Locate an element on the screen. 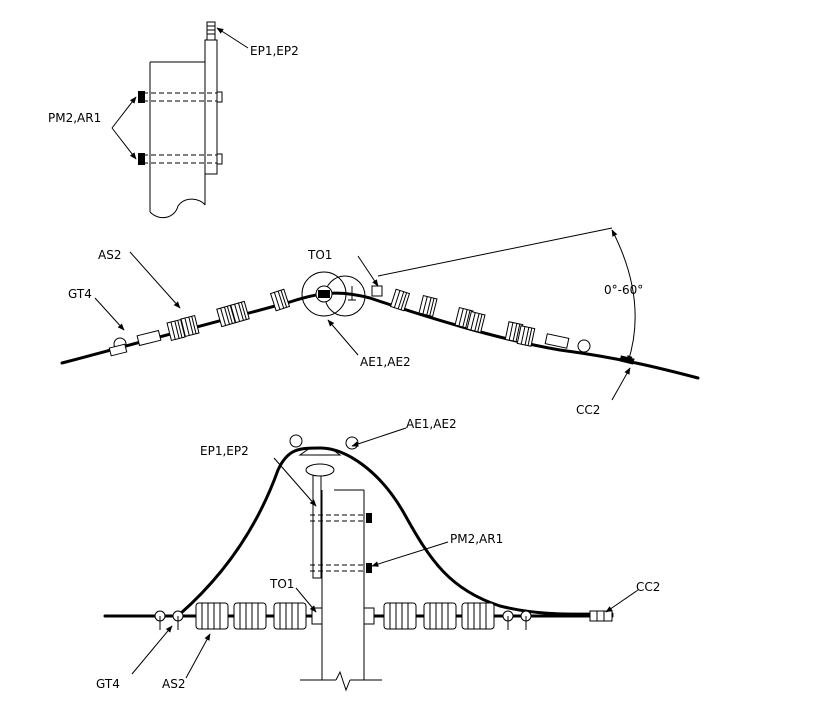 This screenshot has width=827, height=716. middle-to-label: TO1 is located at coordinates (319, 255).